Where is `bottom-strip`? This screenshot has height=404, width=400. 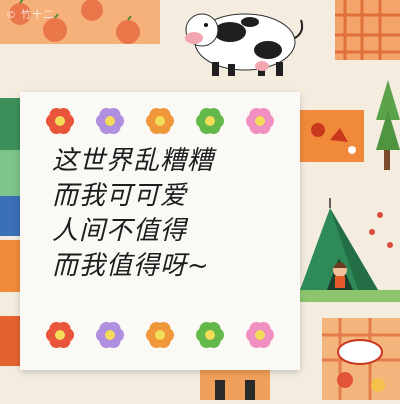 bottom-strip is located at coordinates (235, 385).